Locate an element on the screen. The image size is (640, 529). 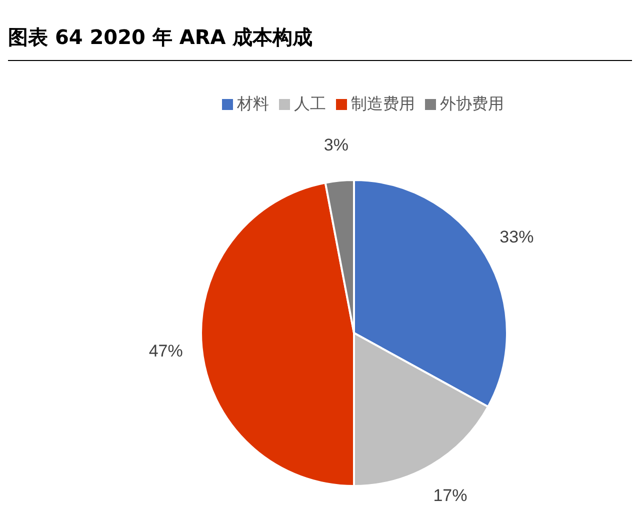
legend-label: 材料 is located at coordinates (253, 103).